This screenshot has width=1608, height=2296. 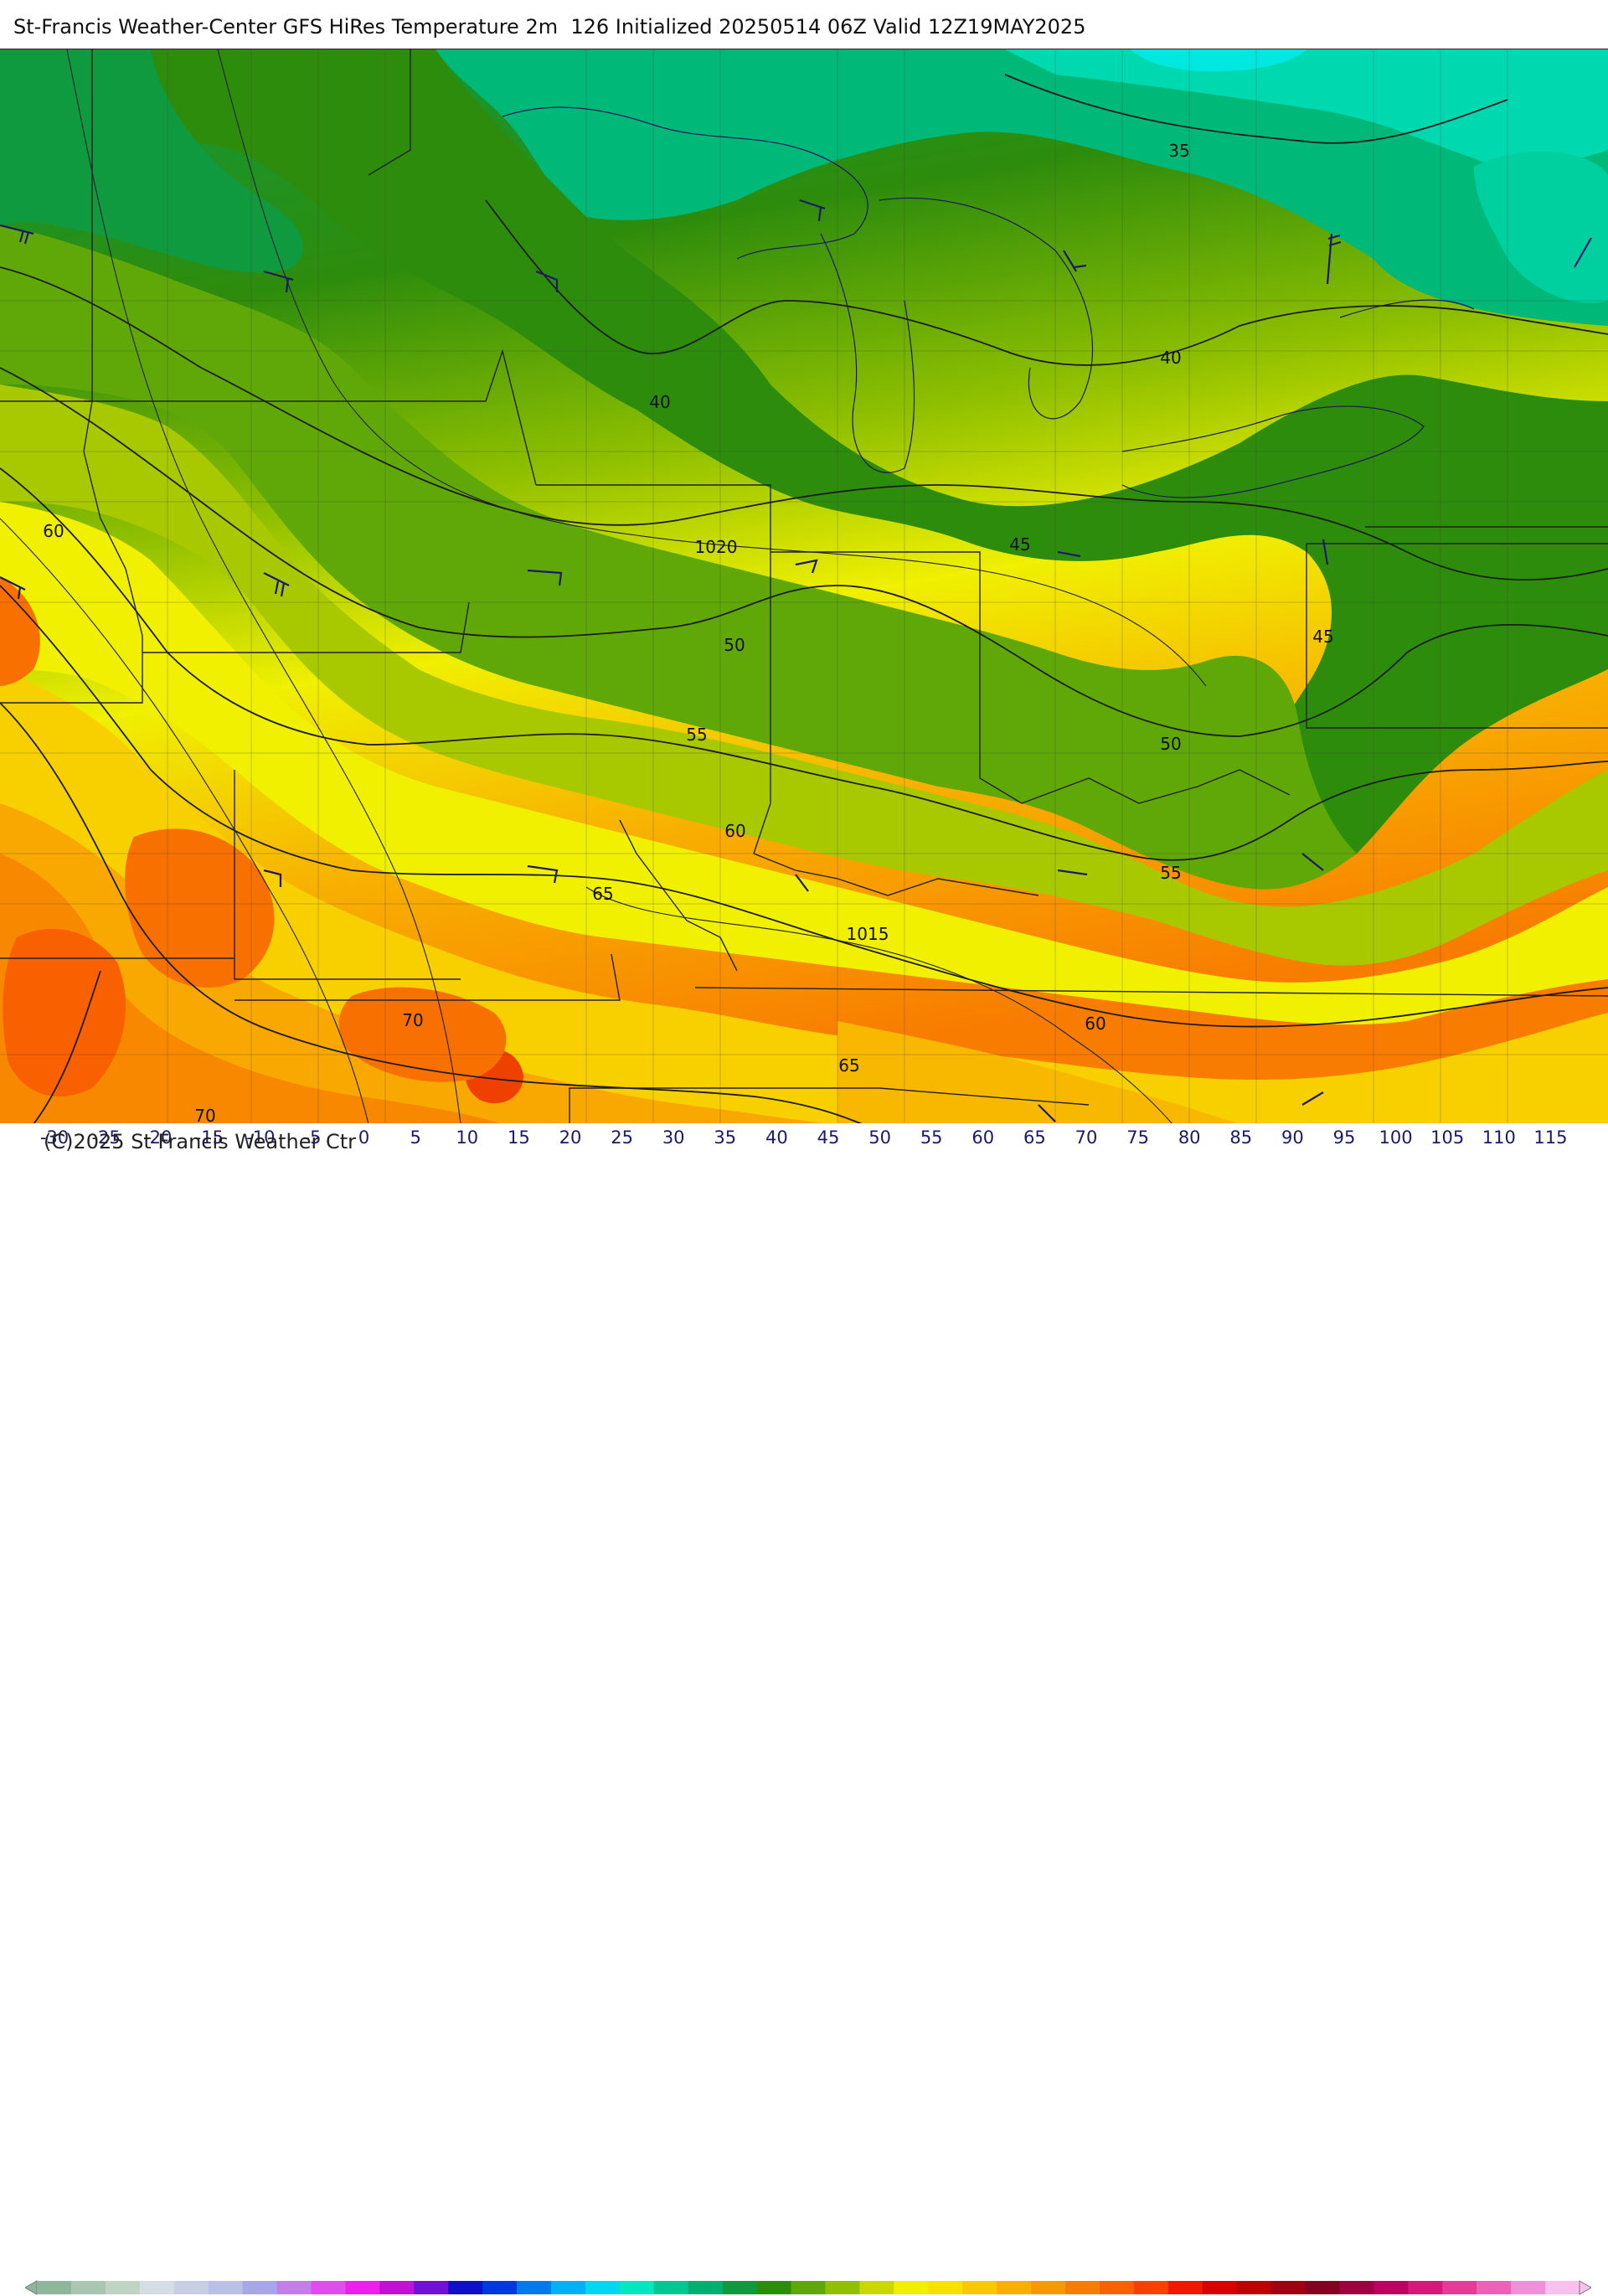 I want to click on band-south-warm, so click(x=422, y=1034).